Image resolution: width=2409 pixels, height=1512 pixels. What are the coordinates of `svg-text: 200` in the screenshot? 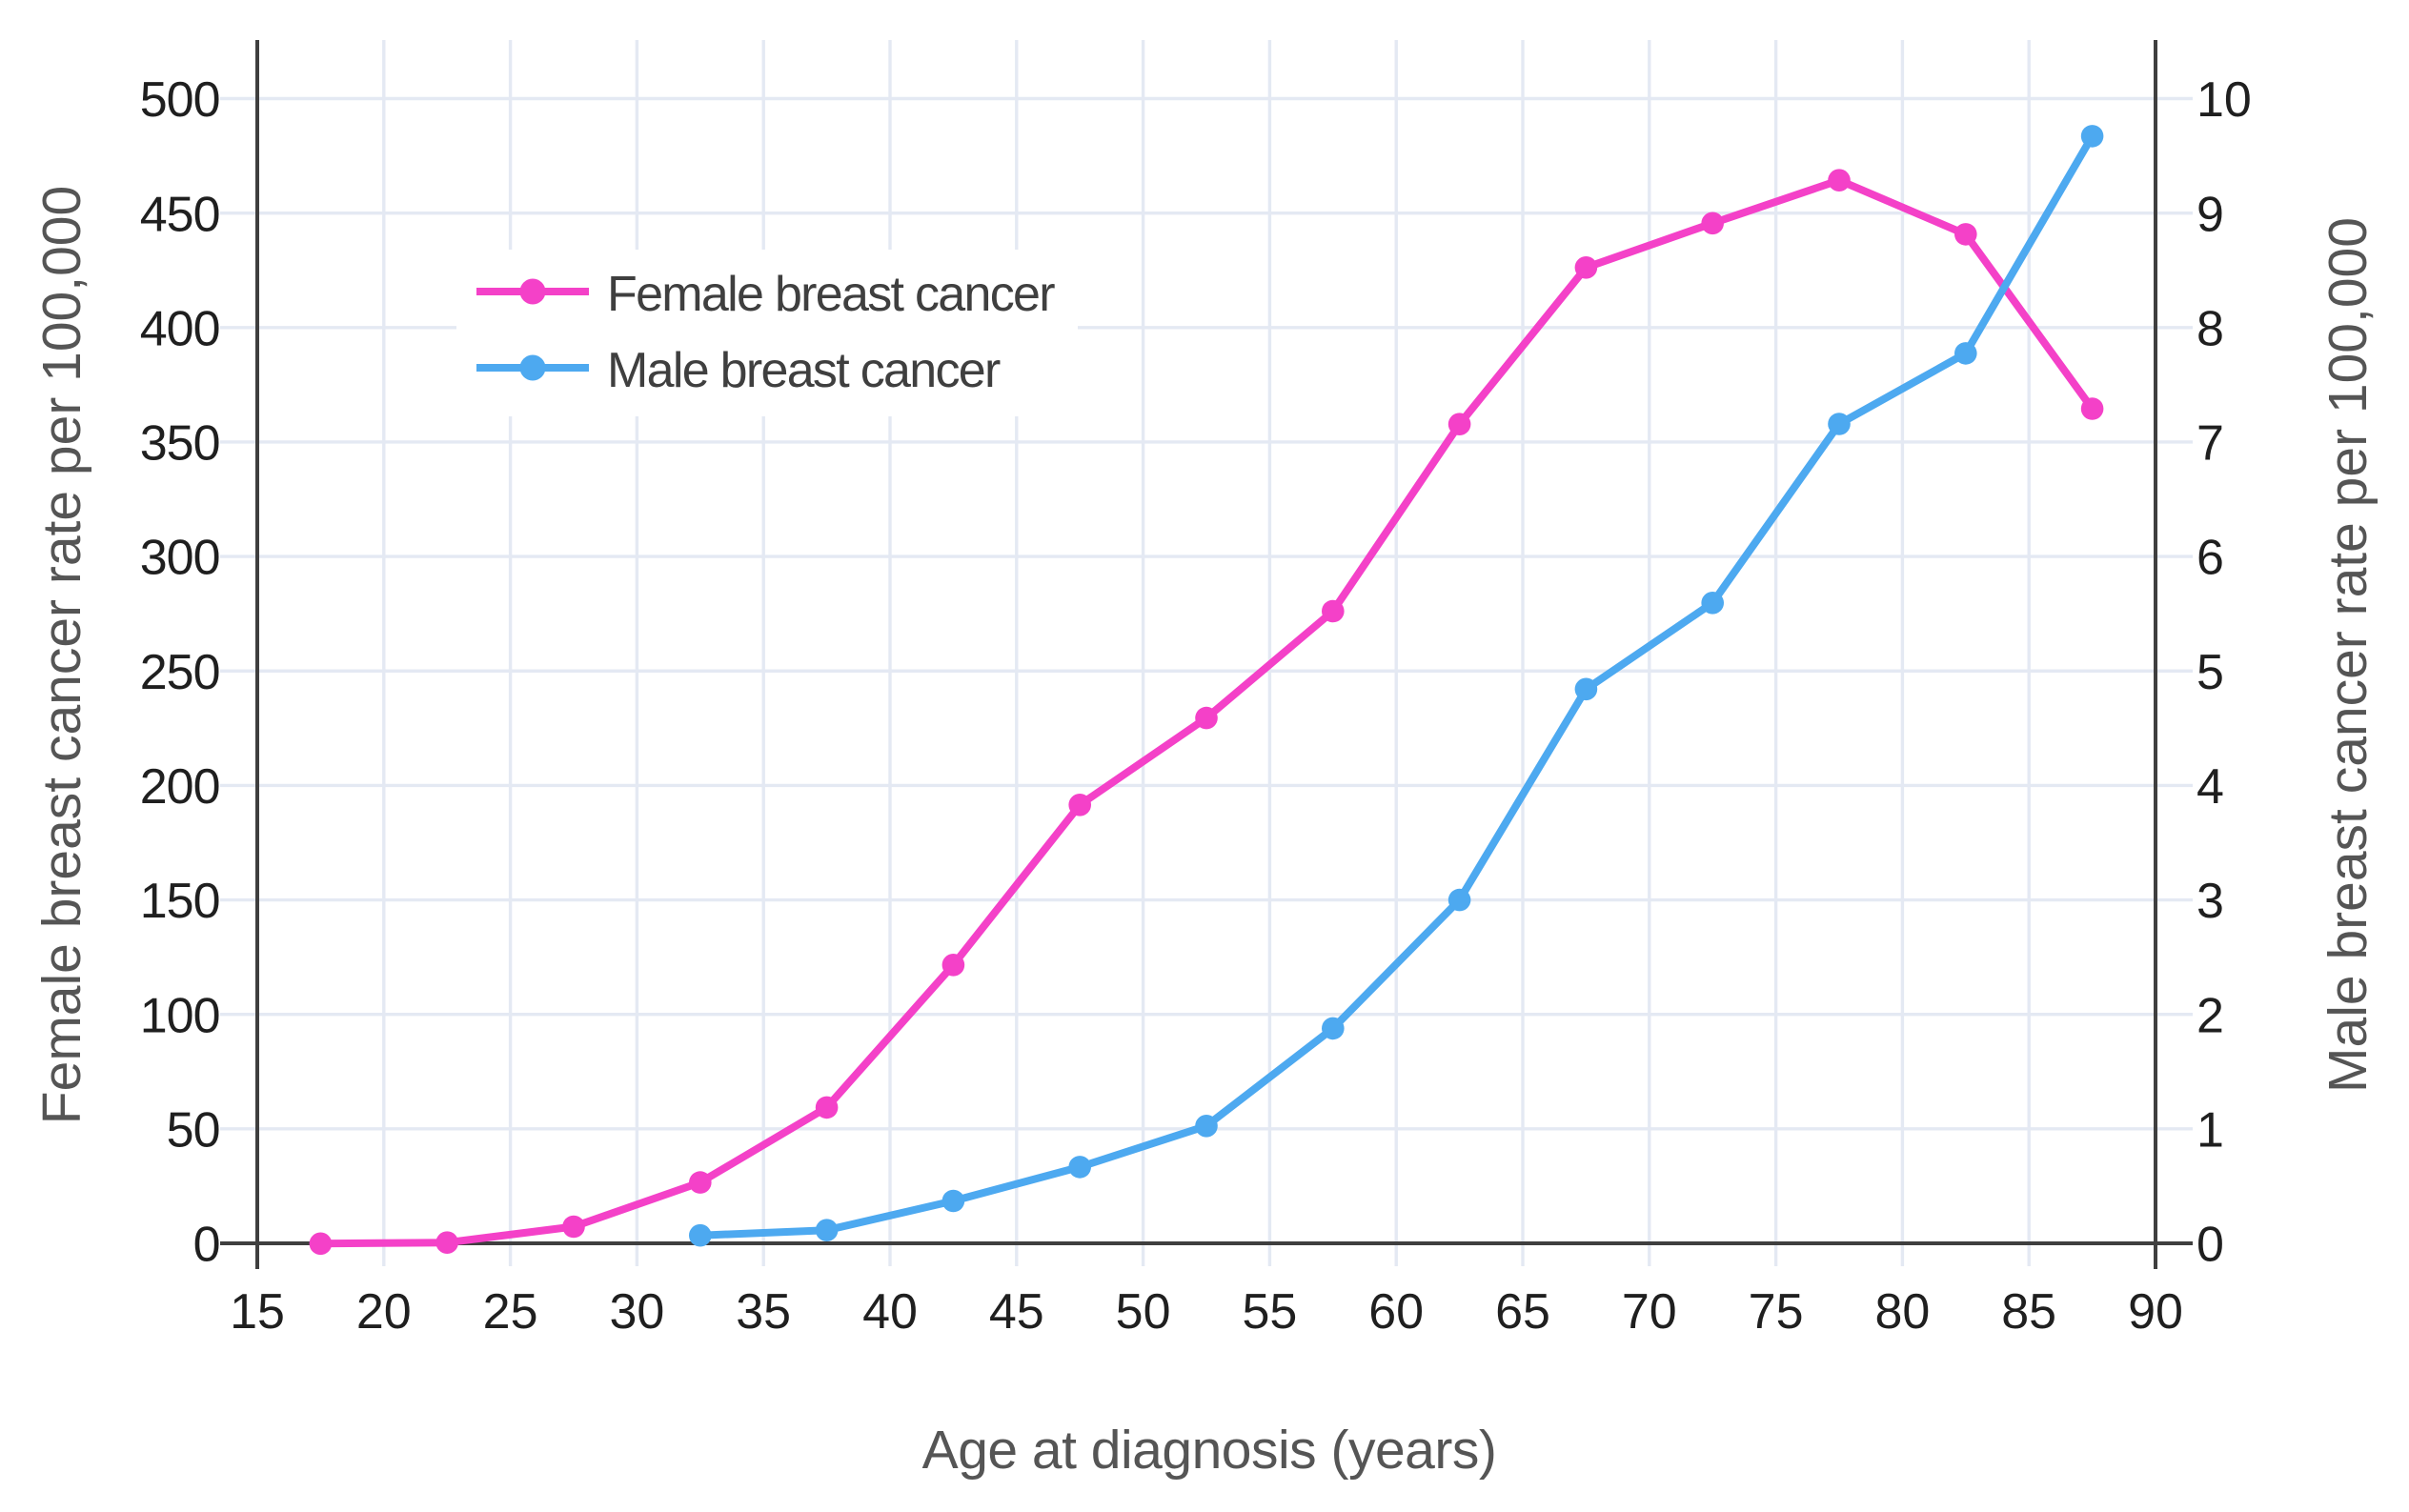 It's located at (180, 787).